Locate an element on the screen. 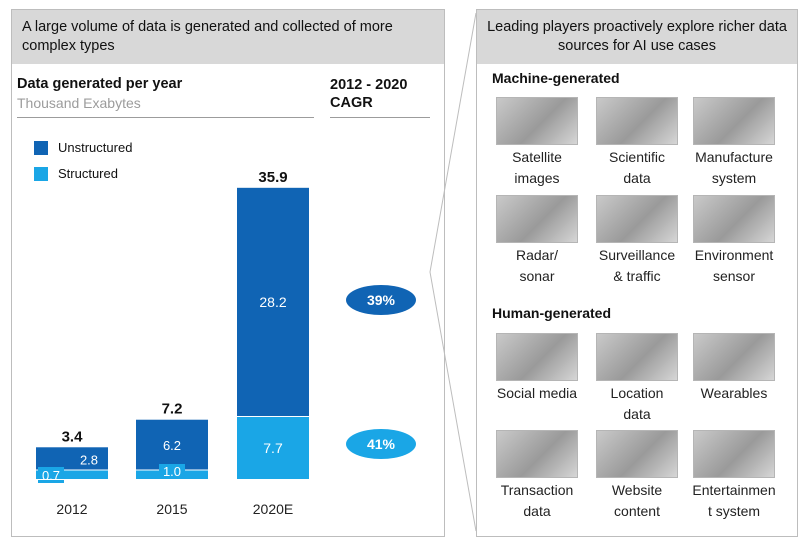  bar-unstructured-2015 is located at coordinates (172, 444).